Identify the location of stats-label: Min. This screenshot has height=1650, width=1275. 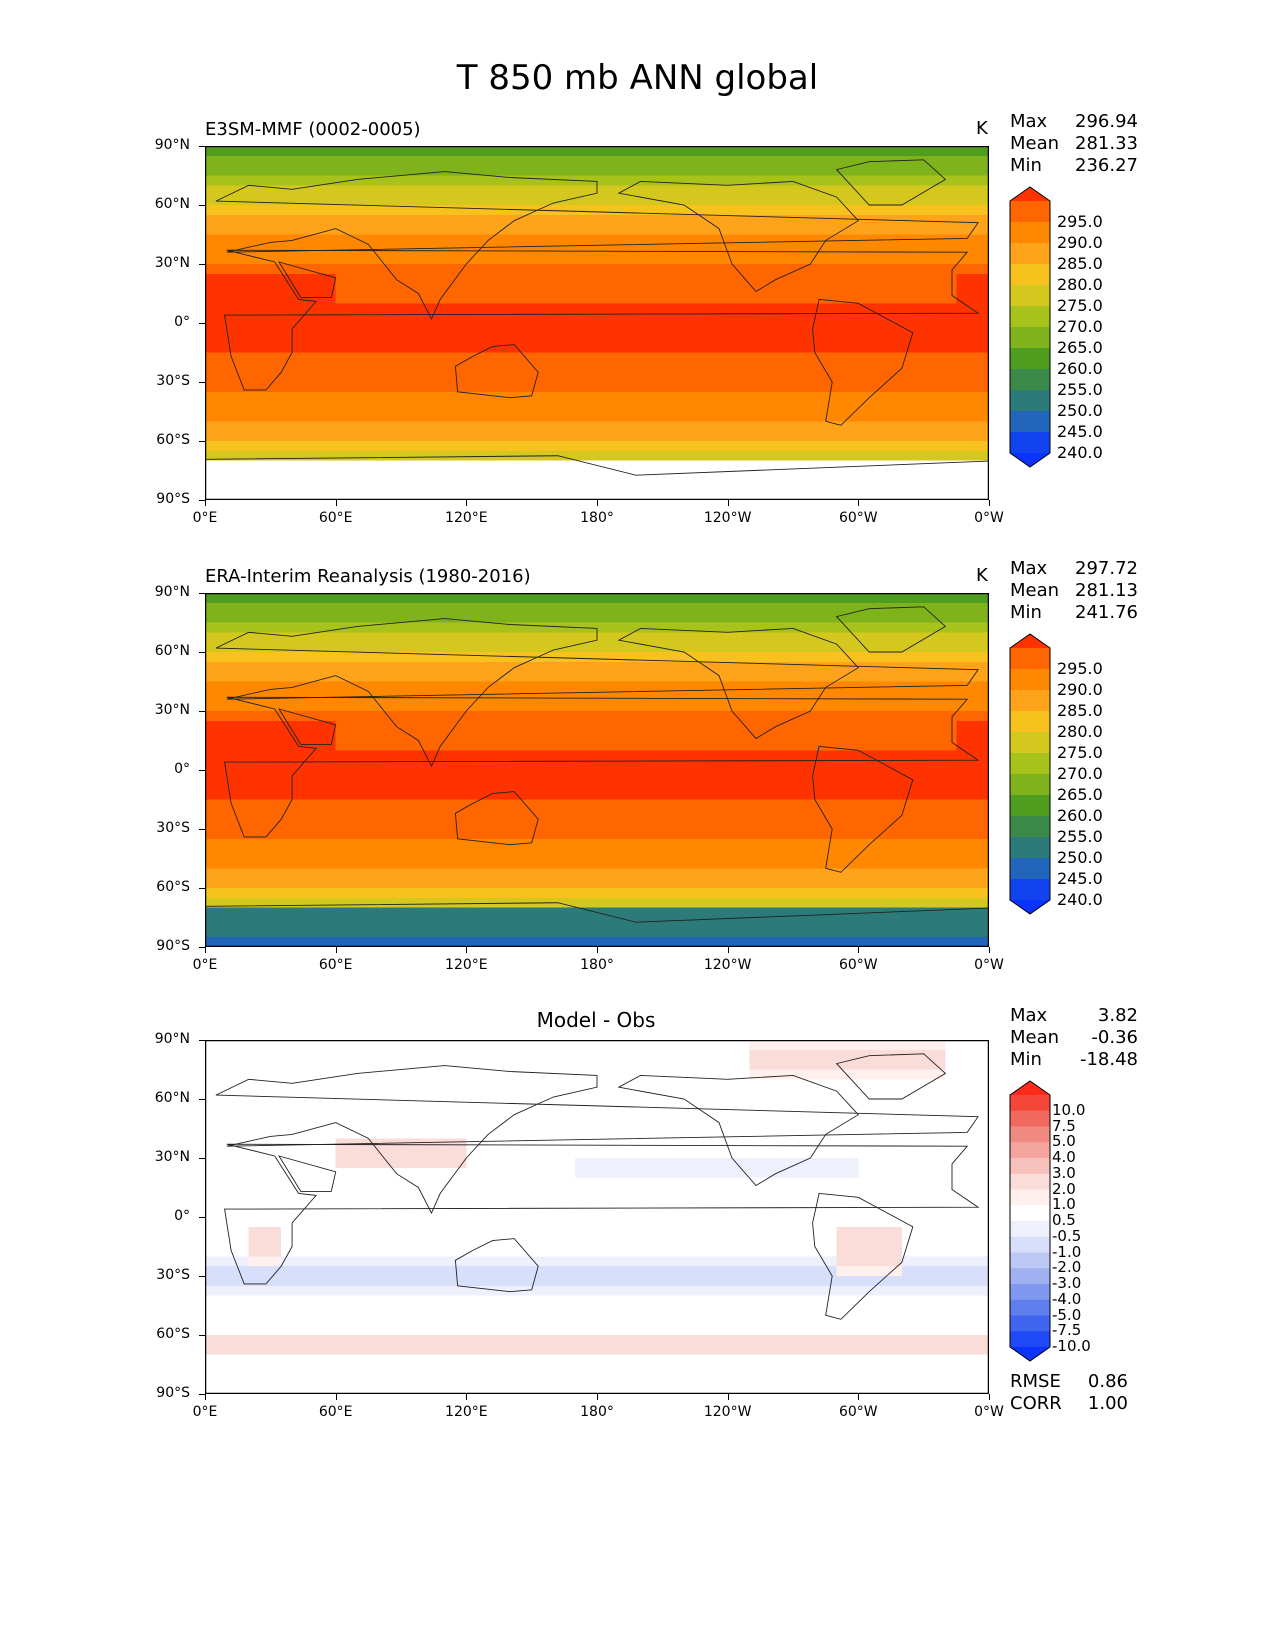
(1026, 165).